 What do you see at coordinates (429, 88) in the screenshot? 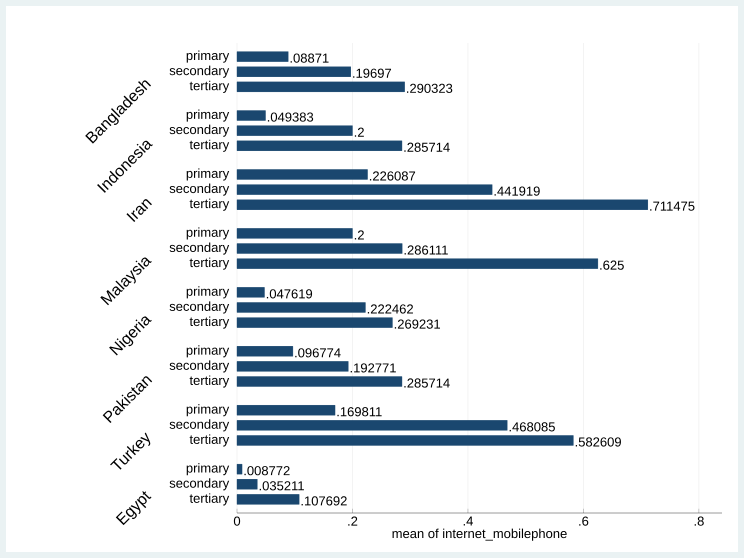
I see `data-label: .290323` at bounding box center [429, 88].